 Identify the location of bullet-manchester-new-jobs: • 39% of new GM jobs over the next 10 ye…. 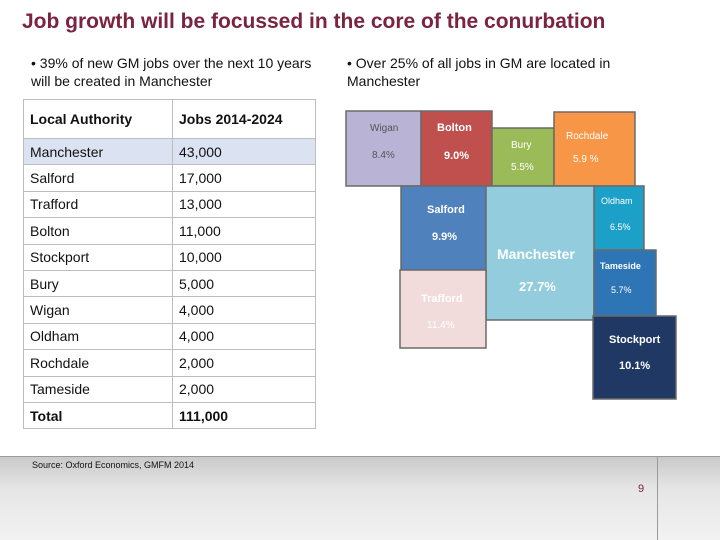
(171, 72).